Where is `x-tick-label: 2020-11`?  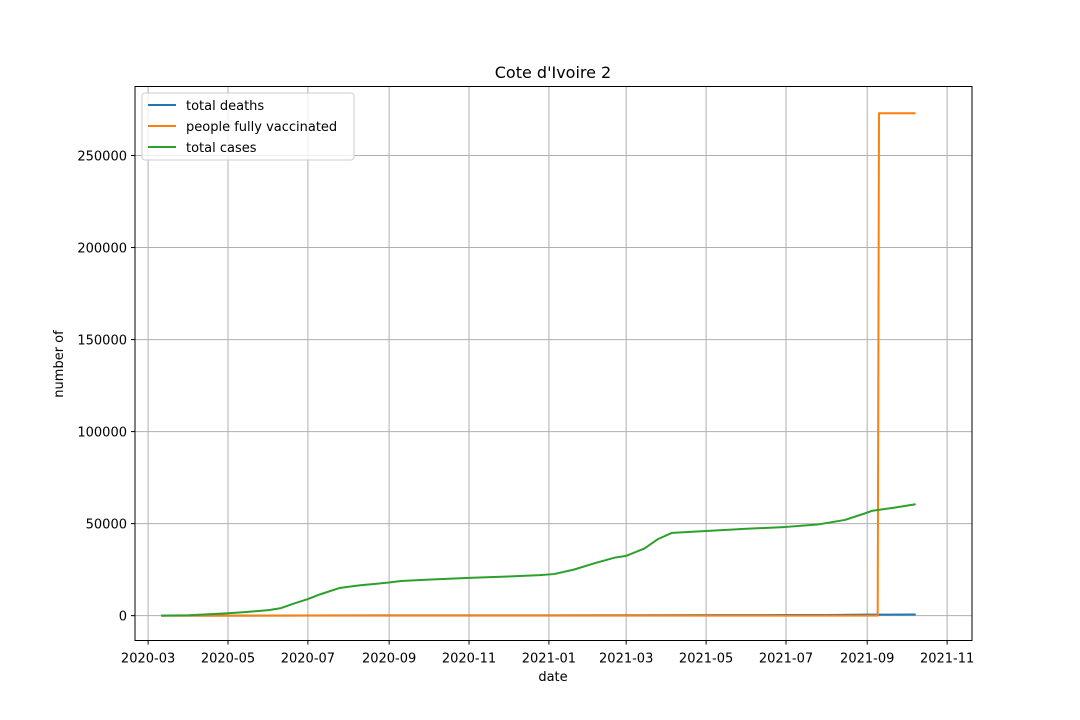
x-tick-label: 2020-11 is located at coordinates (469, 659).